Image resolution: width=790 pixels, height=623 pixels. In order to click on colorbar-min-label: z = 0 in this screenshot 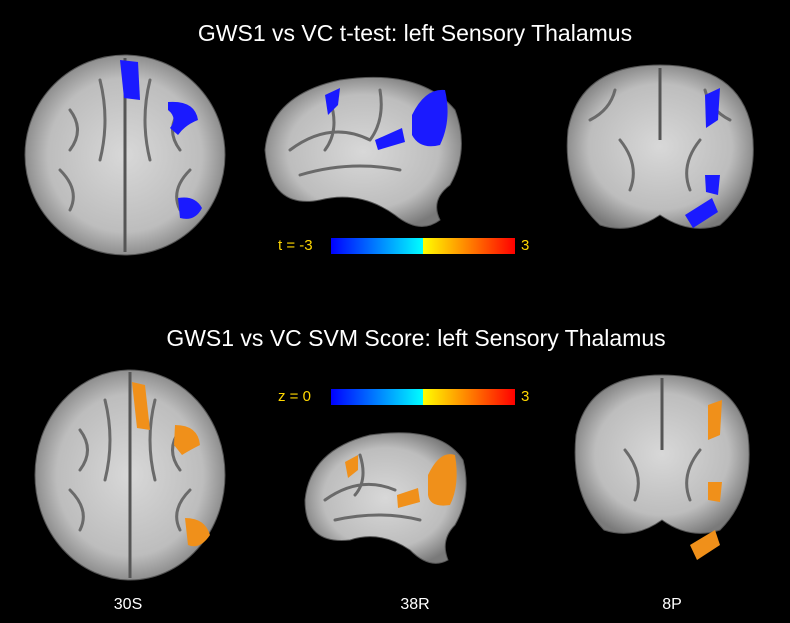, I will do `click(294, 396)`.